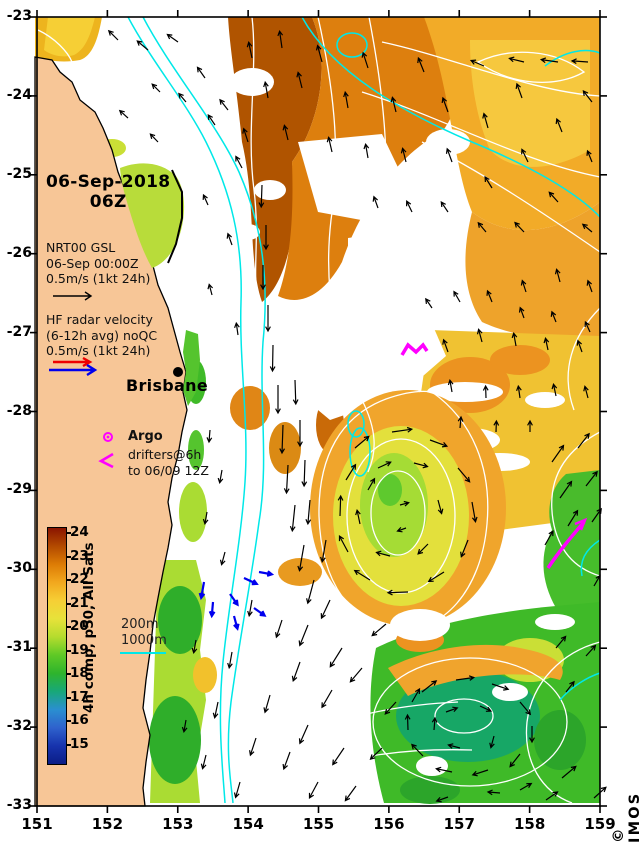 This screenshot has width=641, height=845. Describe the element at coordinates (175, 216) in the screenshot. I see `fraser-island` at that location.